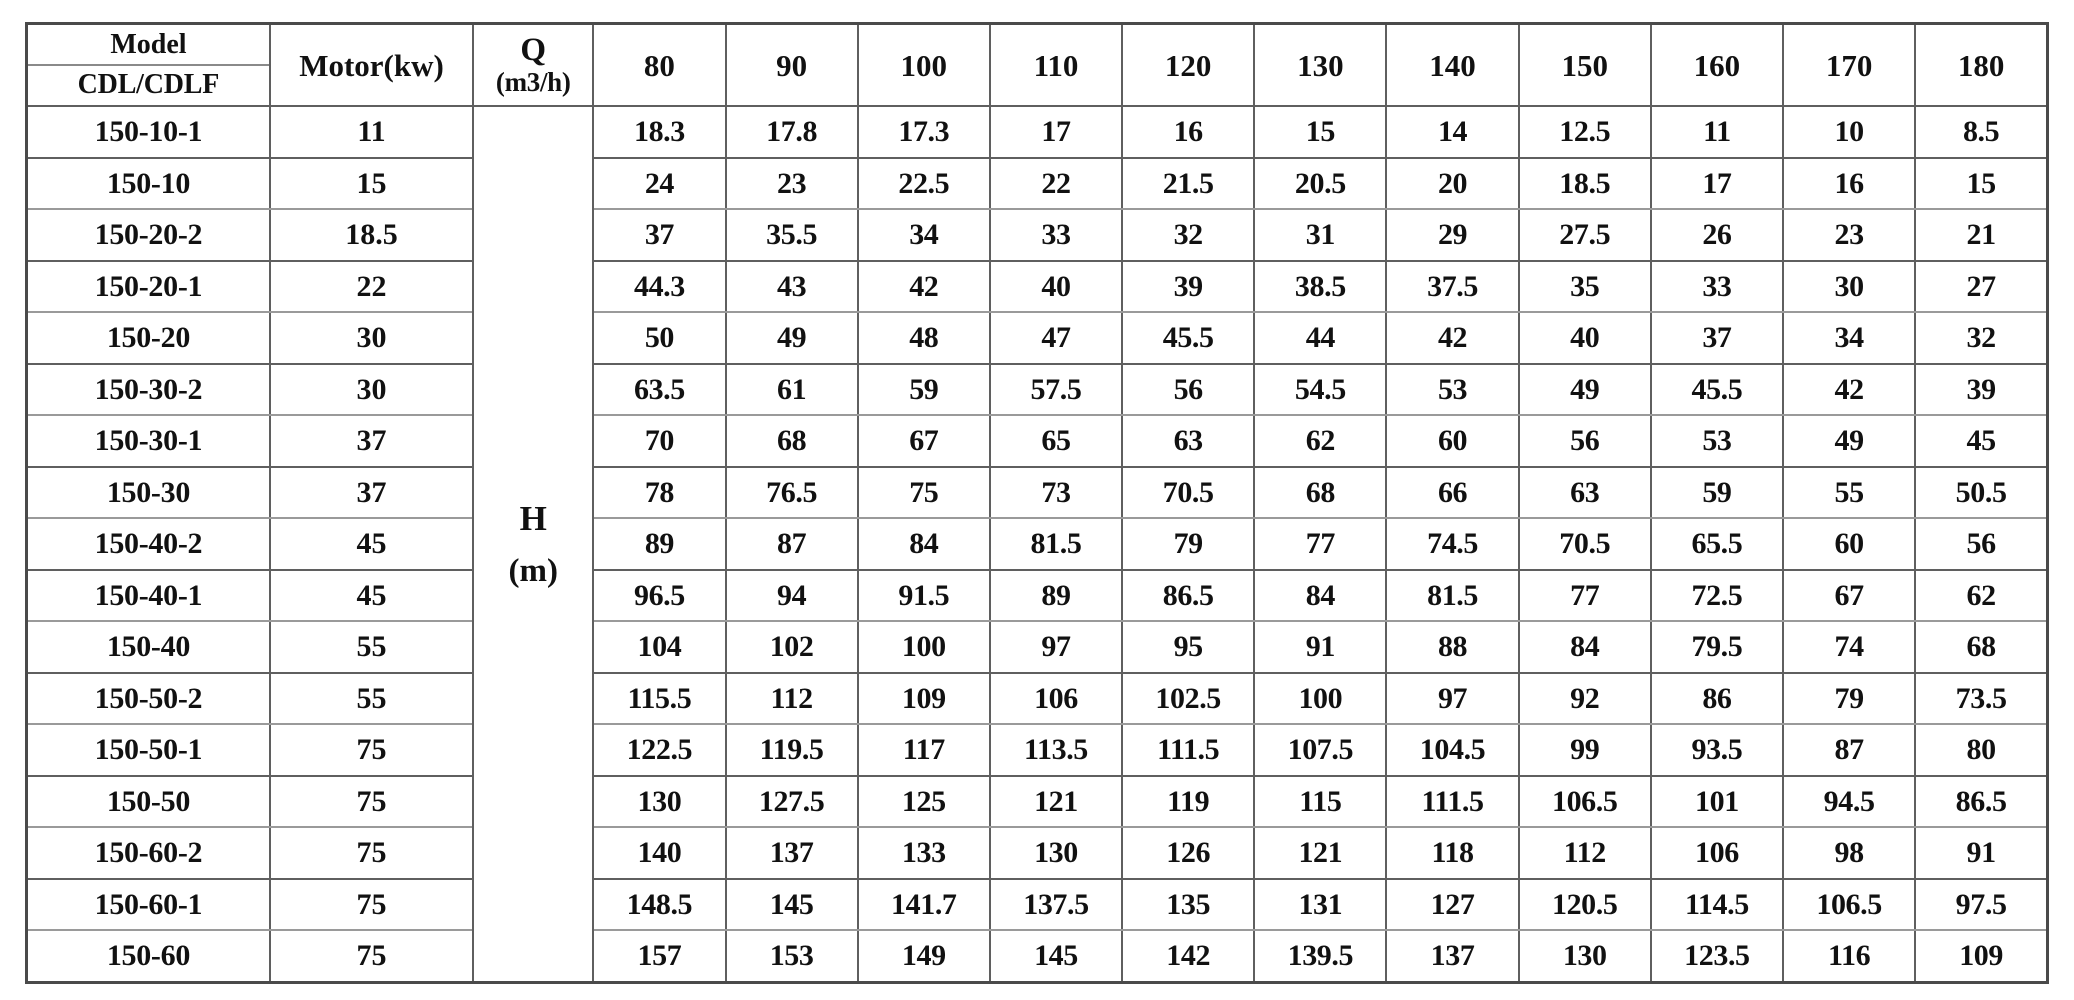 The width and height of the screenshot is (2074, 1000). What do you see at coordinates (1849, 132) in the screenshot?
I see `cell-head-value: 10` at bounding box center [1849, 132].